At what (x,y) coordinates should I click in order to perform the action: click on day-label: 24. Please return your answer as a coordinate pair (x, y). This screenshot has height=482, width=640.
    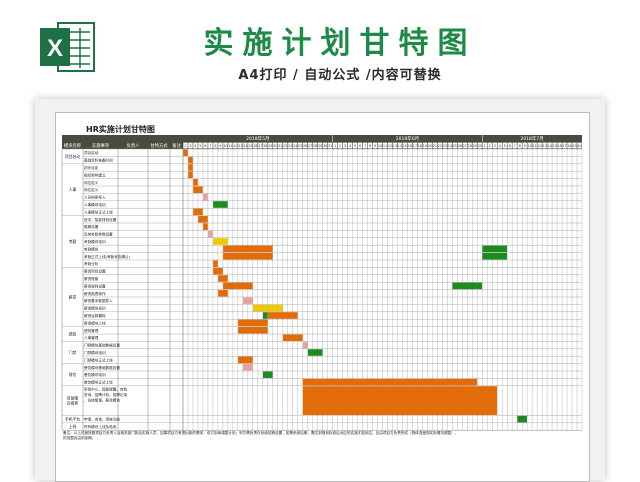
    Looking at the image, I should click on (450, 146).